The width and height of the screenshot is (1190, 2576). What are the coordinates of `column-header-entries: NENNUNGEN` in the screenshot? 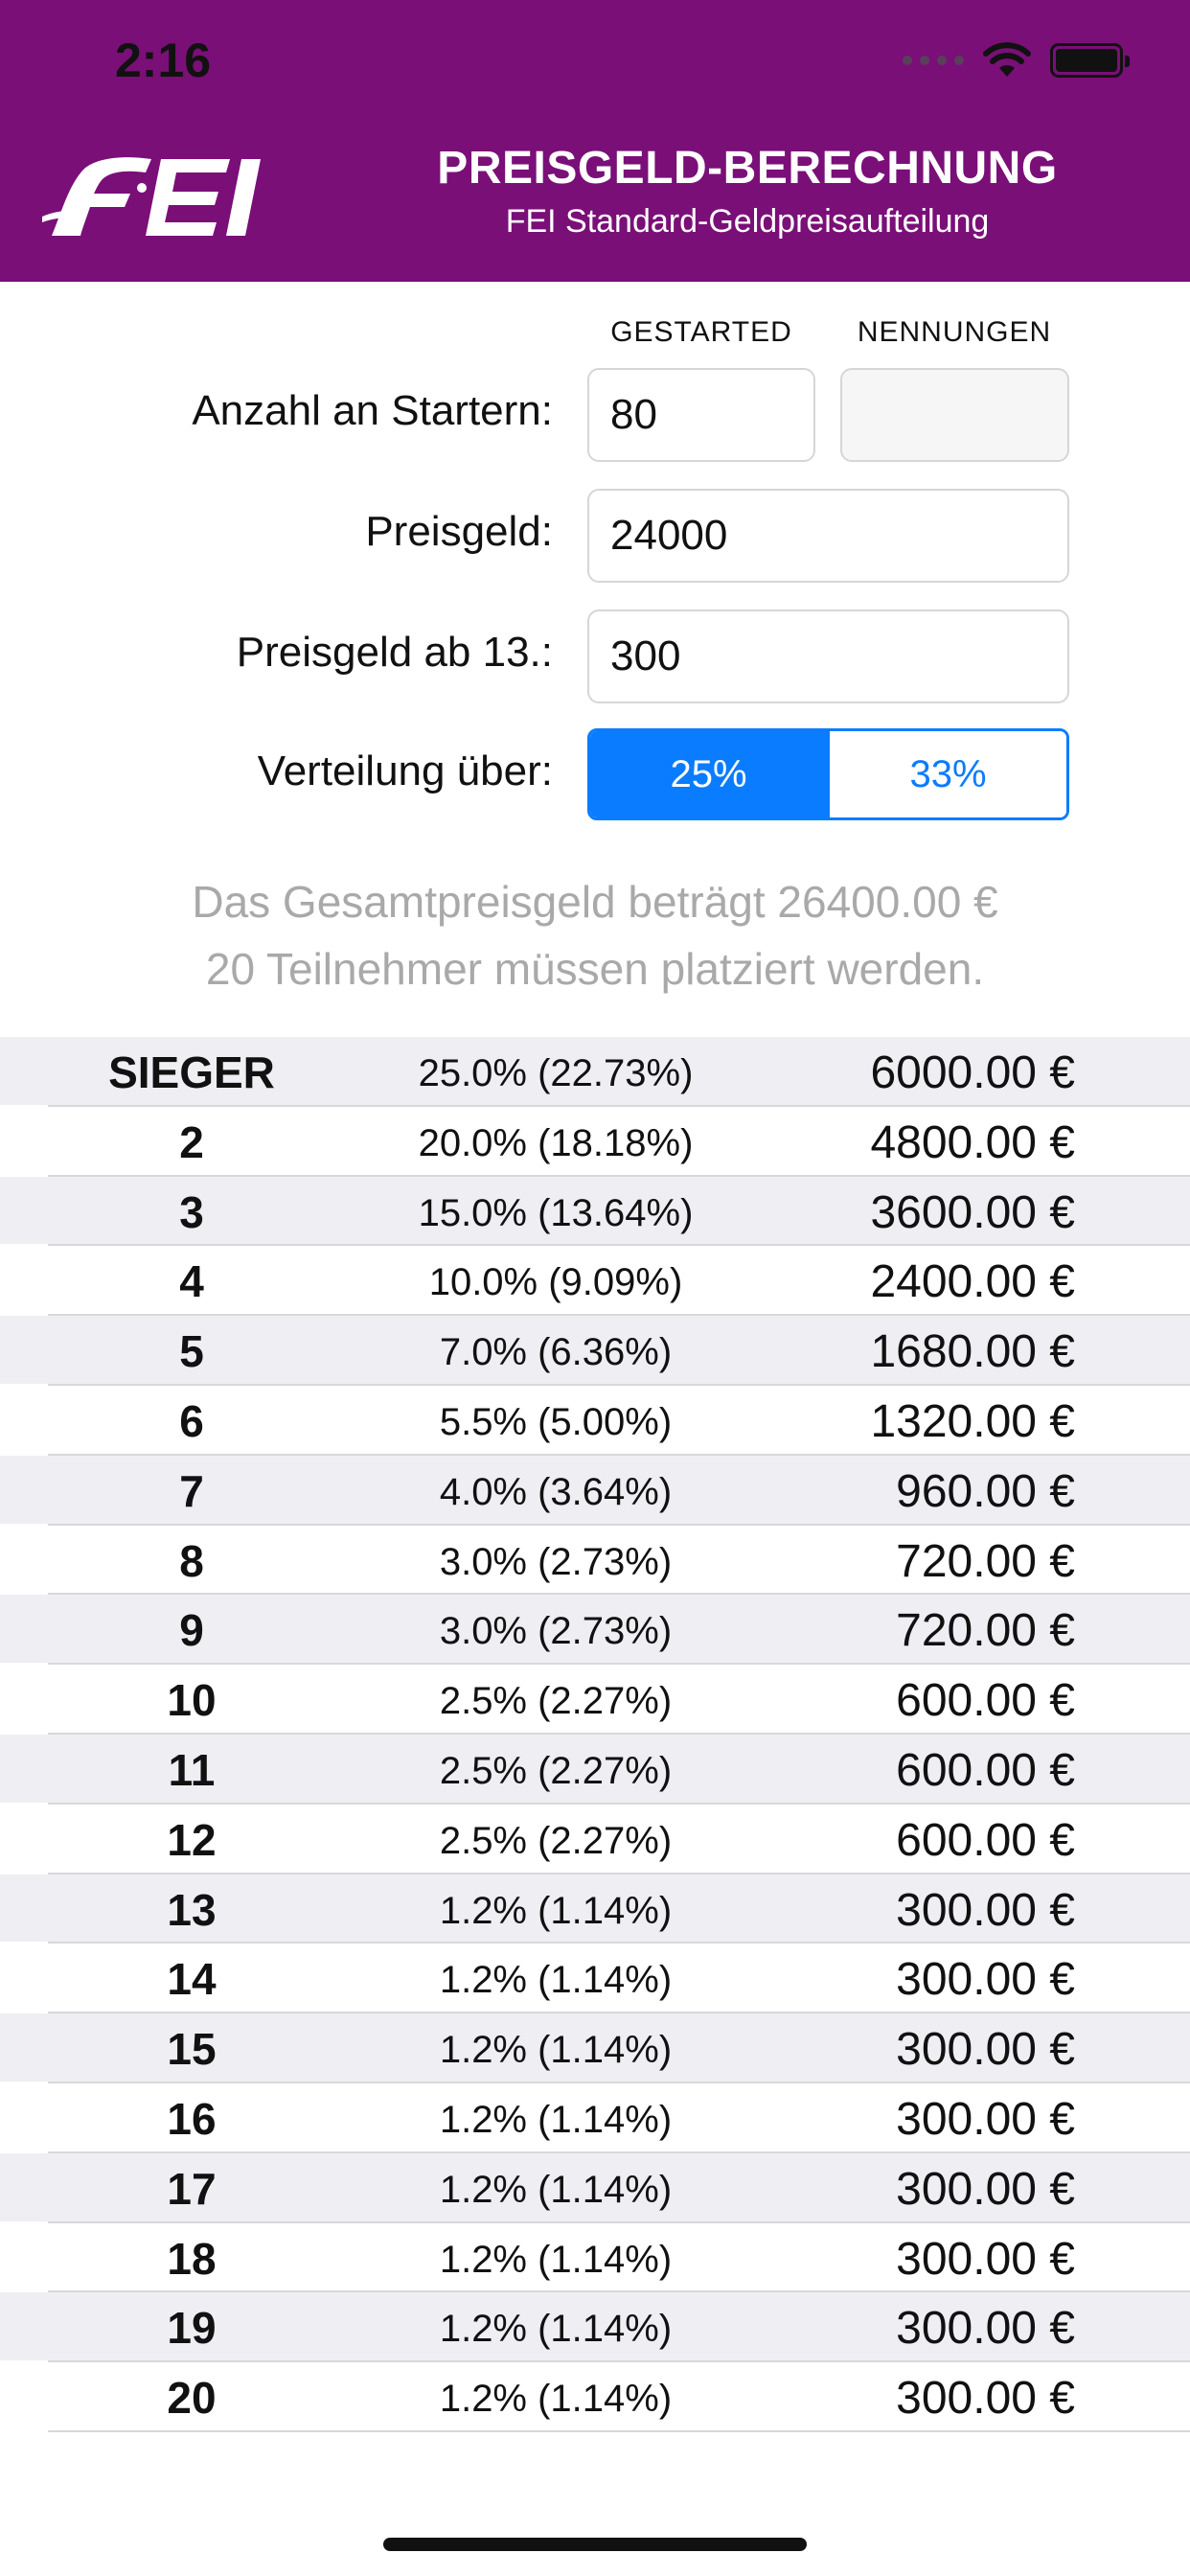 It's located at (955, 332).